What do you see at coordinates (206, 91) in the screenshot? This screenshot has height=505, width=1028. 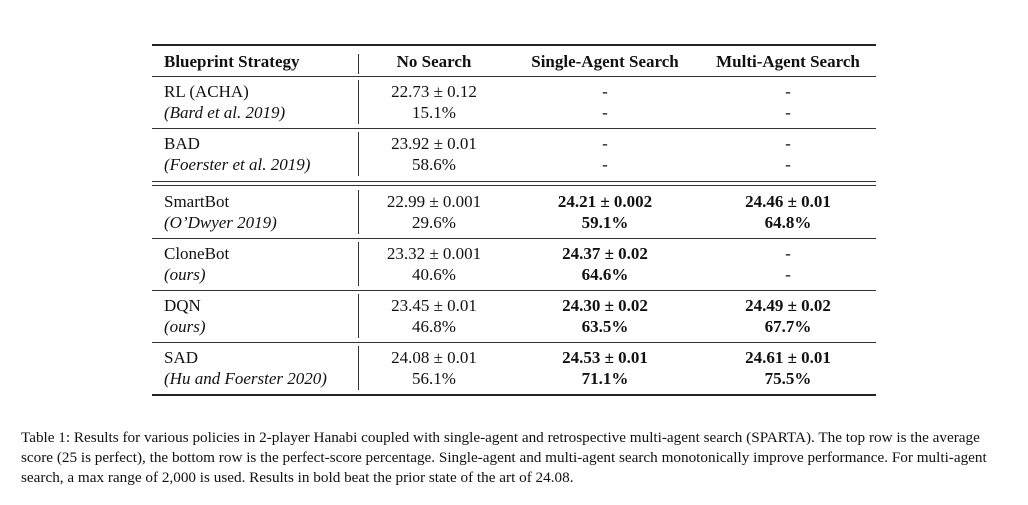 I see `row-strategy-name: RL (ACHA)` at bounding box center [206, 91].